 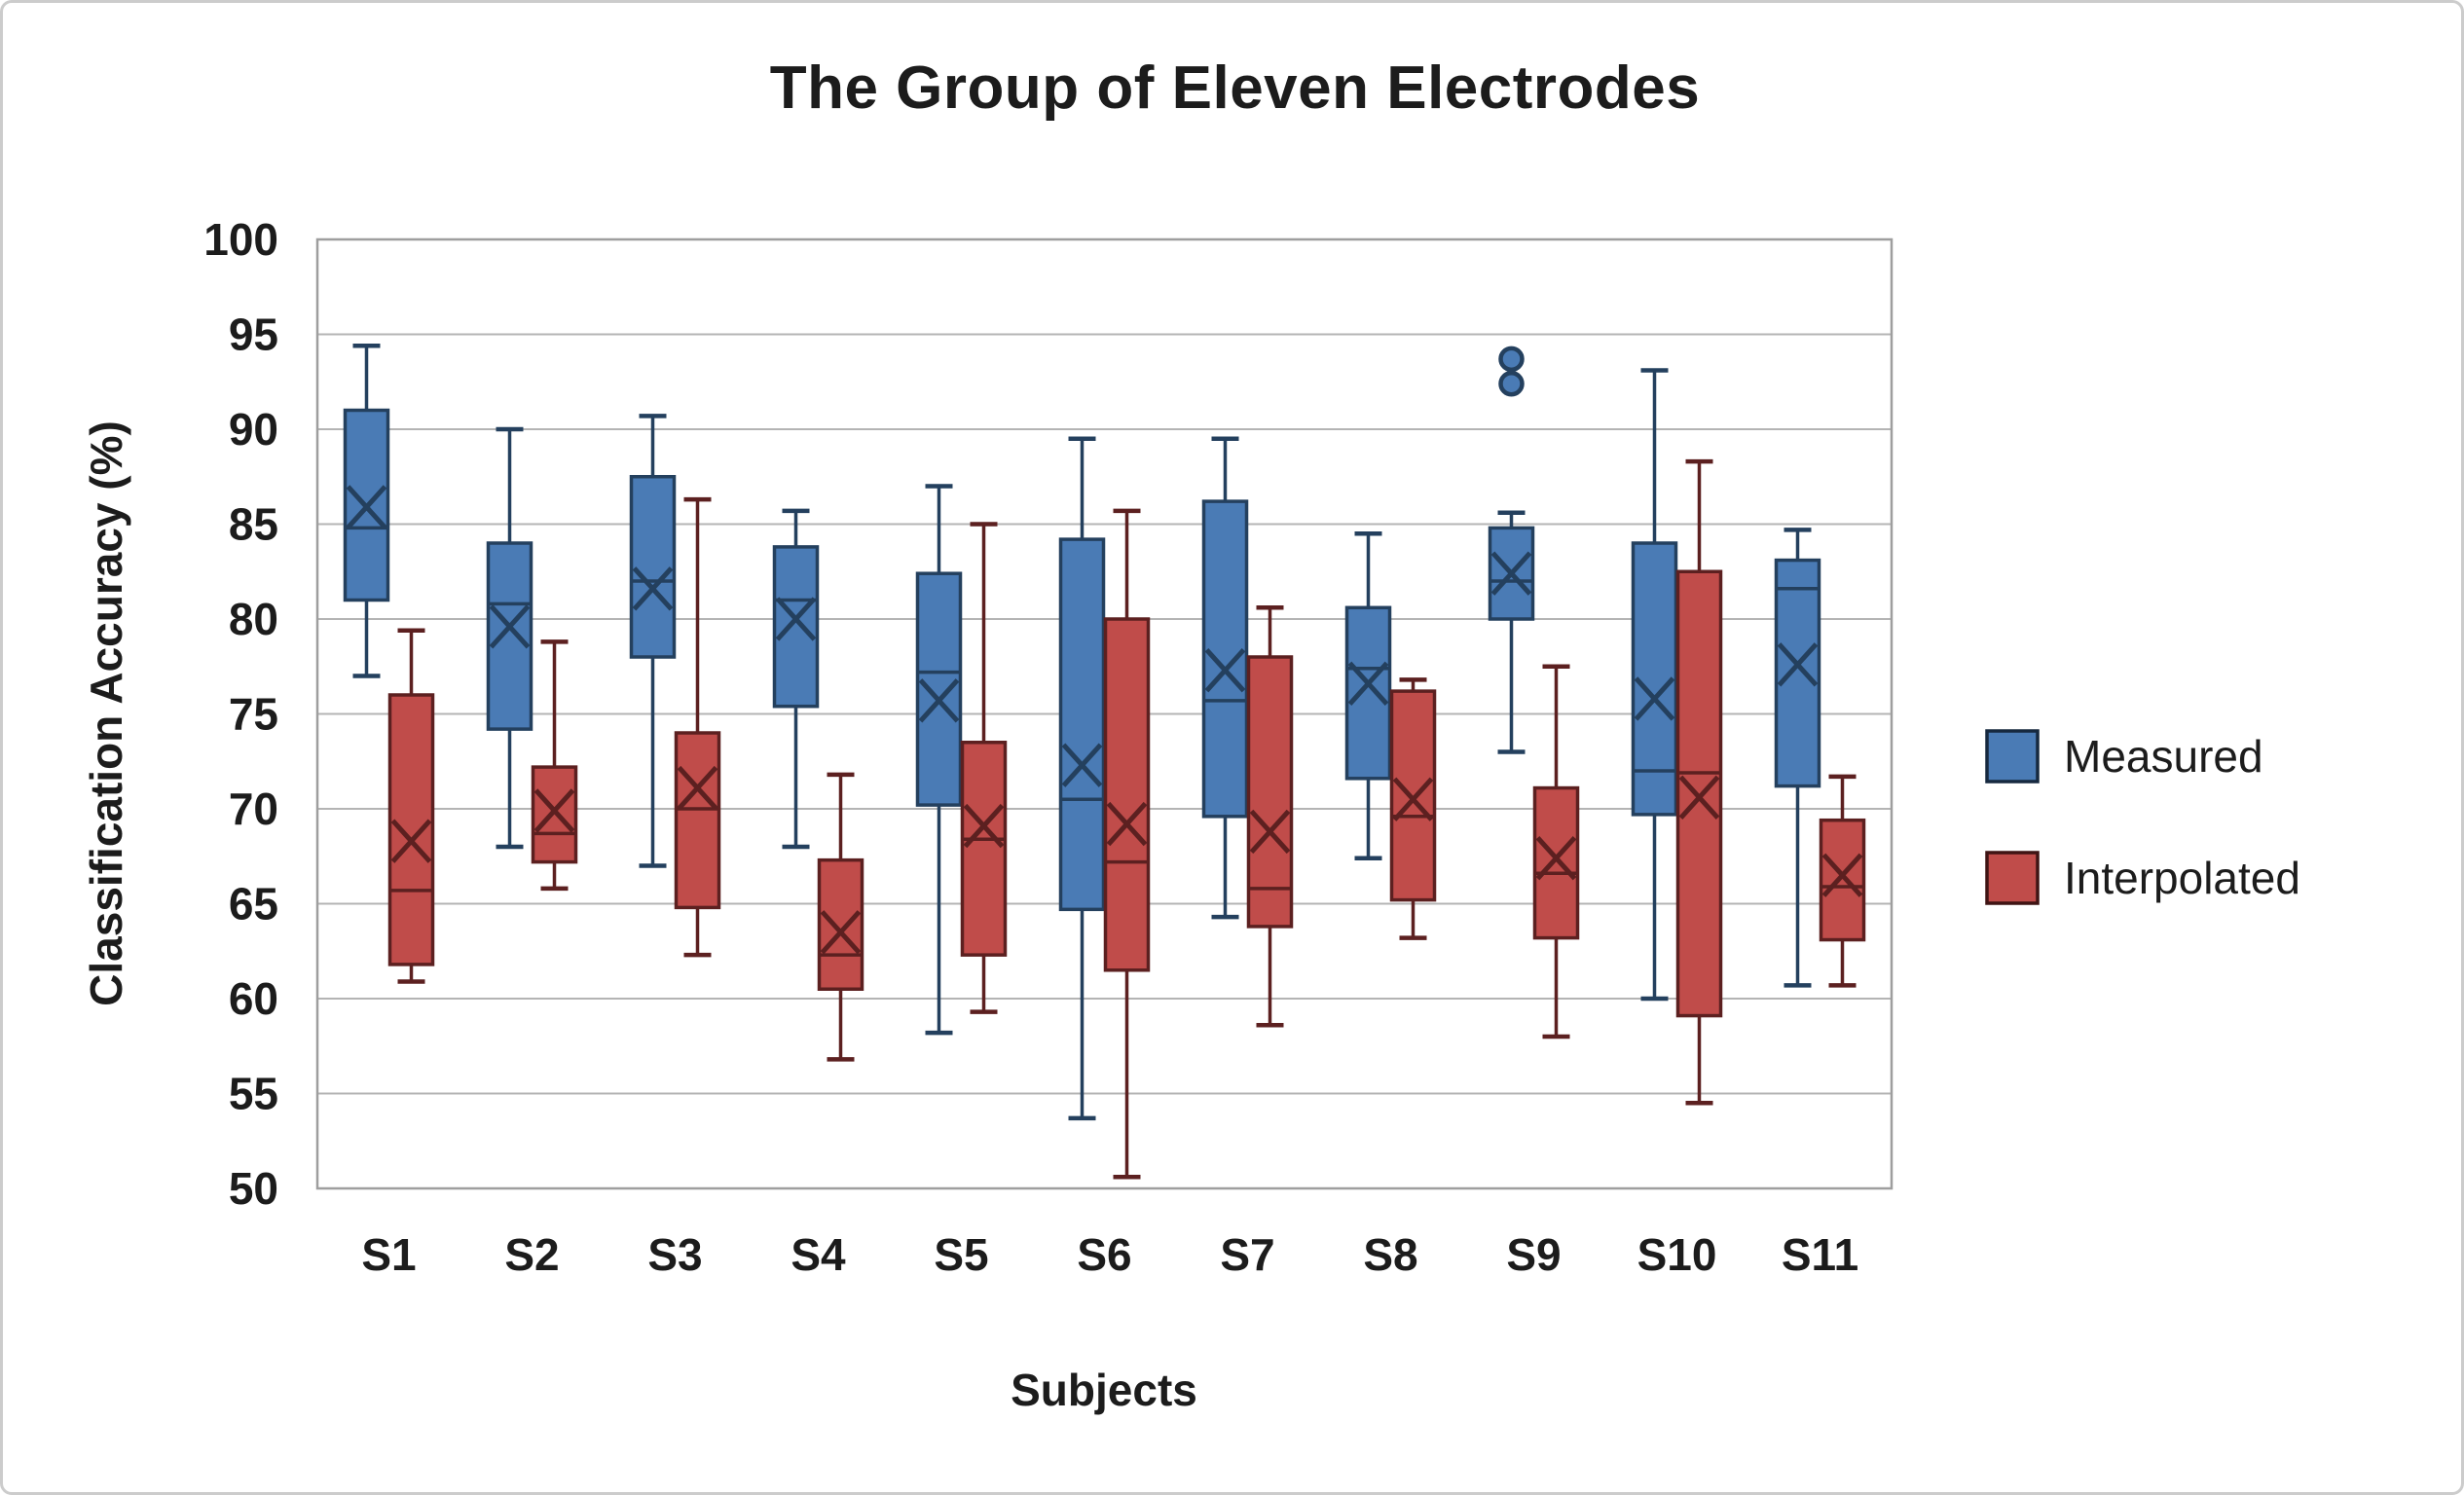 I want to click on y-tick-label: 85, so click(x=253, y=524).